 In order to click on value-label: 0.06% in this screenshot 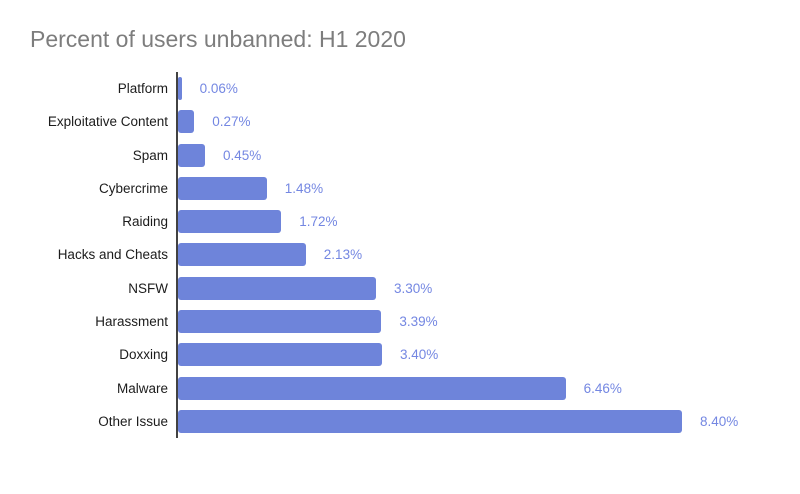, I will do `click(218, 89)`.